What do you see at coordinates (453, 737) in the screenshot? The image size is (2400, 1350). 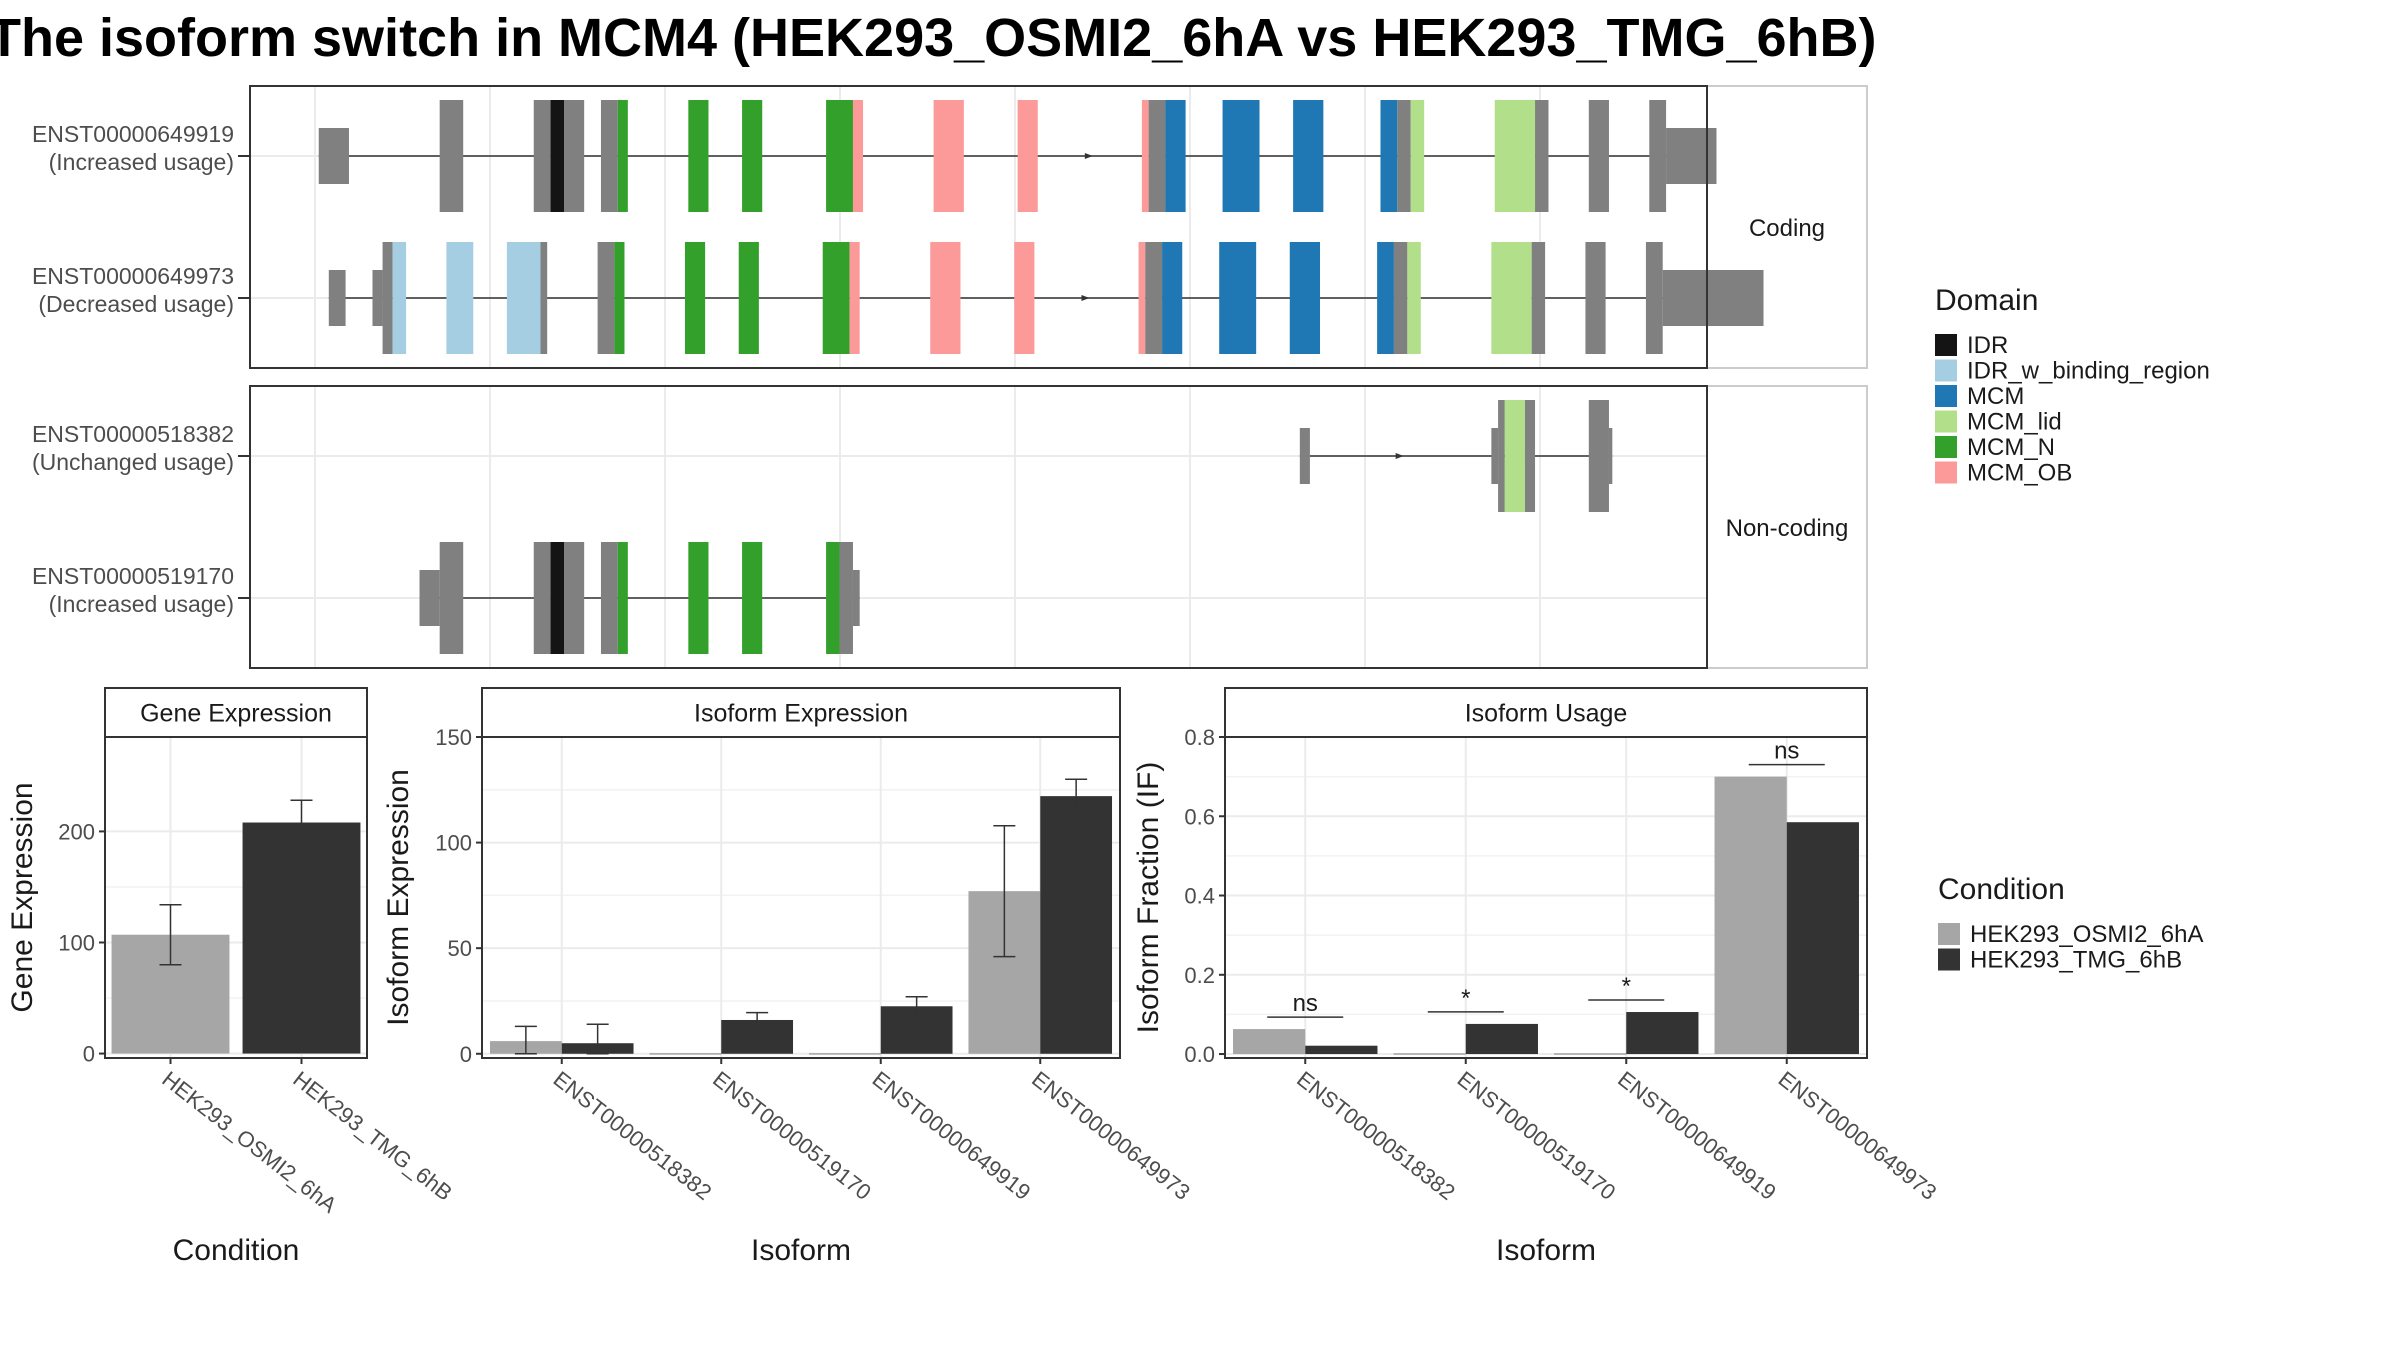 I see `y-tick-label: 150` at bounding box center [453, 737].